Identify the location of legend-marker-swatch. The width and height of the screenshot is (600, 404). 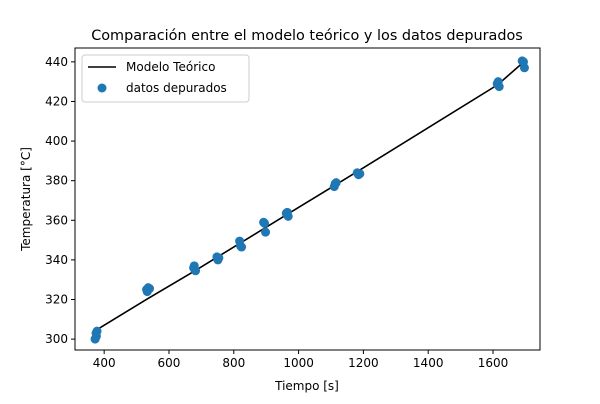
(102, 88).